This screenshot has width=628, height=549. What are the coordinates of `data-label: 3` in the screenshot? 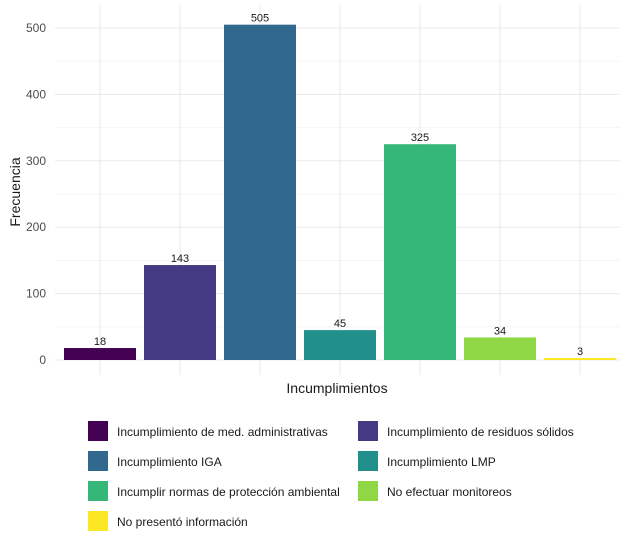 It's located at (580, 352).